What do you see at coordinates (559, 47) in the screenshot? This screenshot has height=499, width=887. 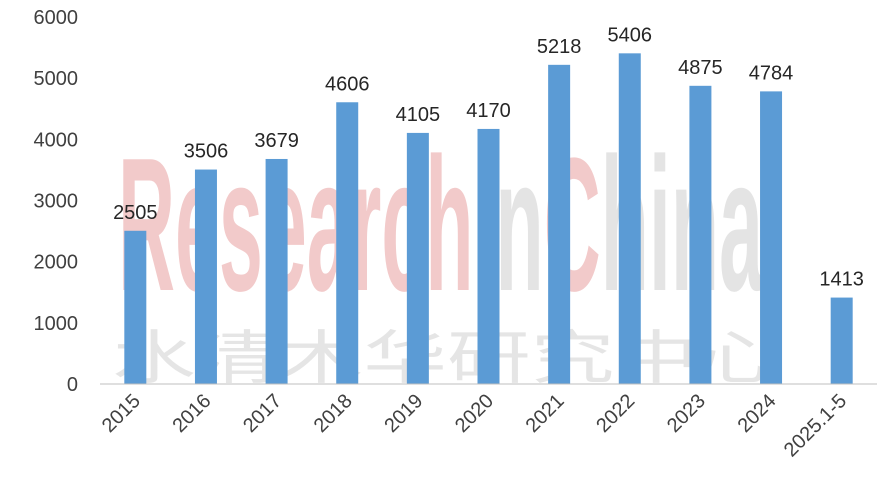 I see `data-label: 5218` at bounding box center [559, 47].